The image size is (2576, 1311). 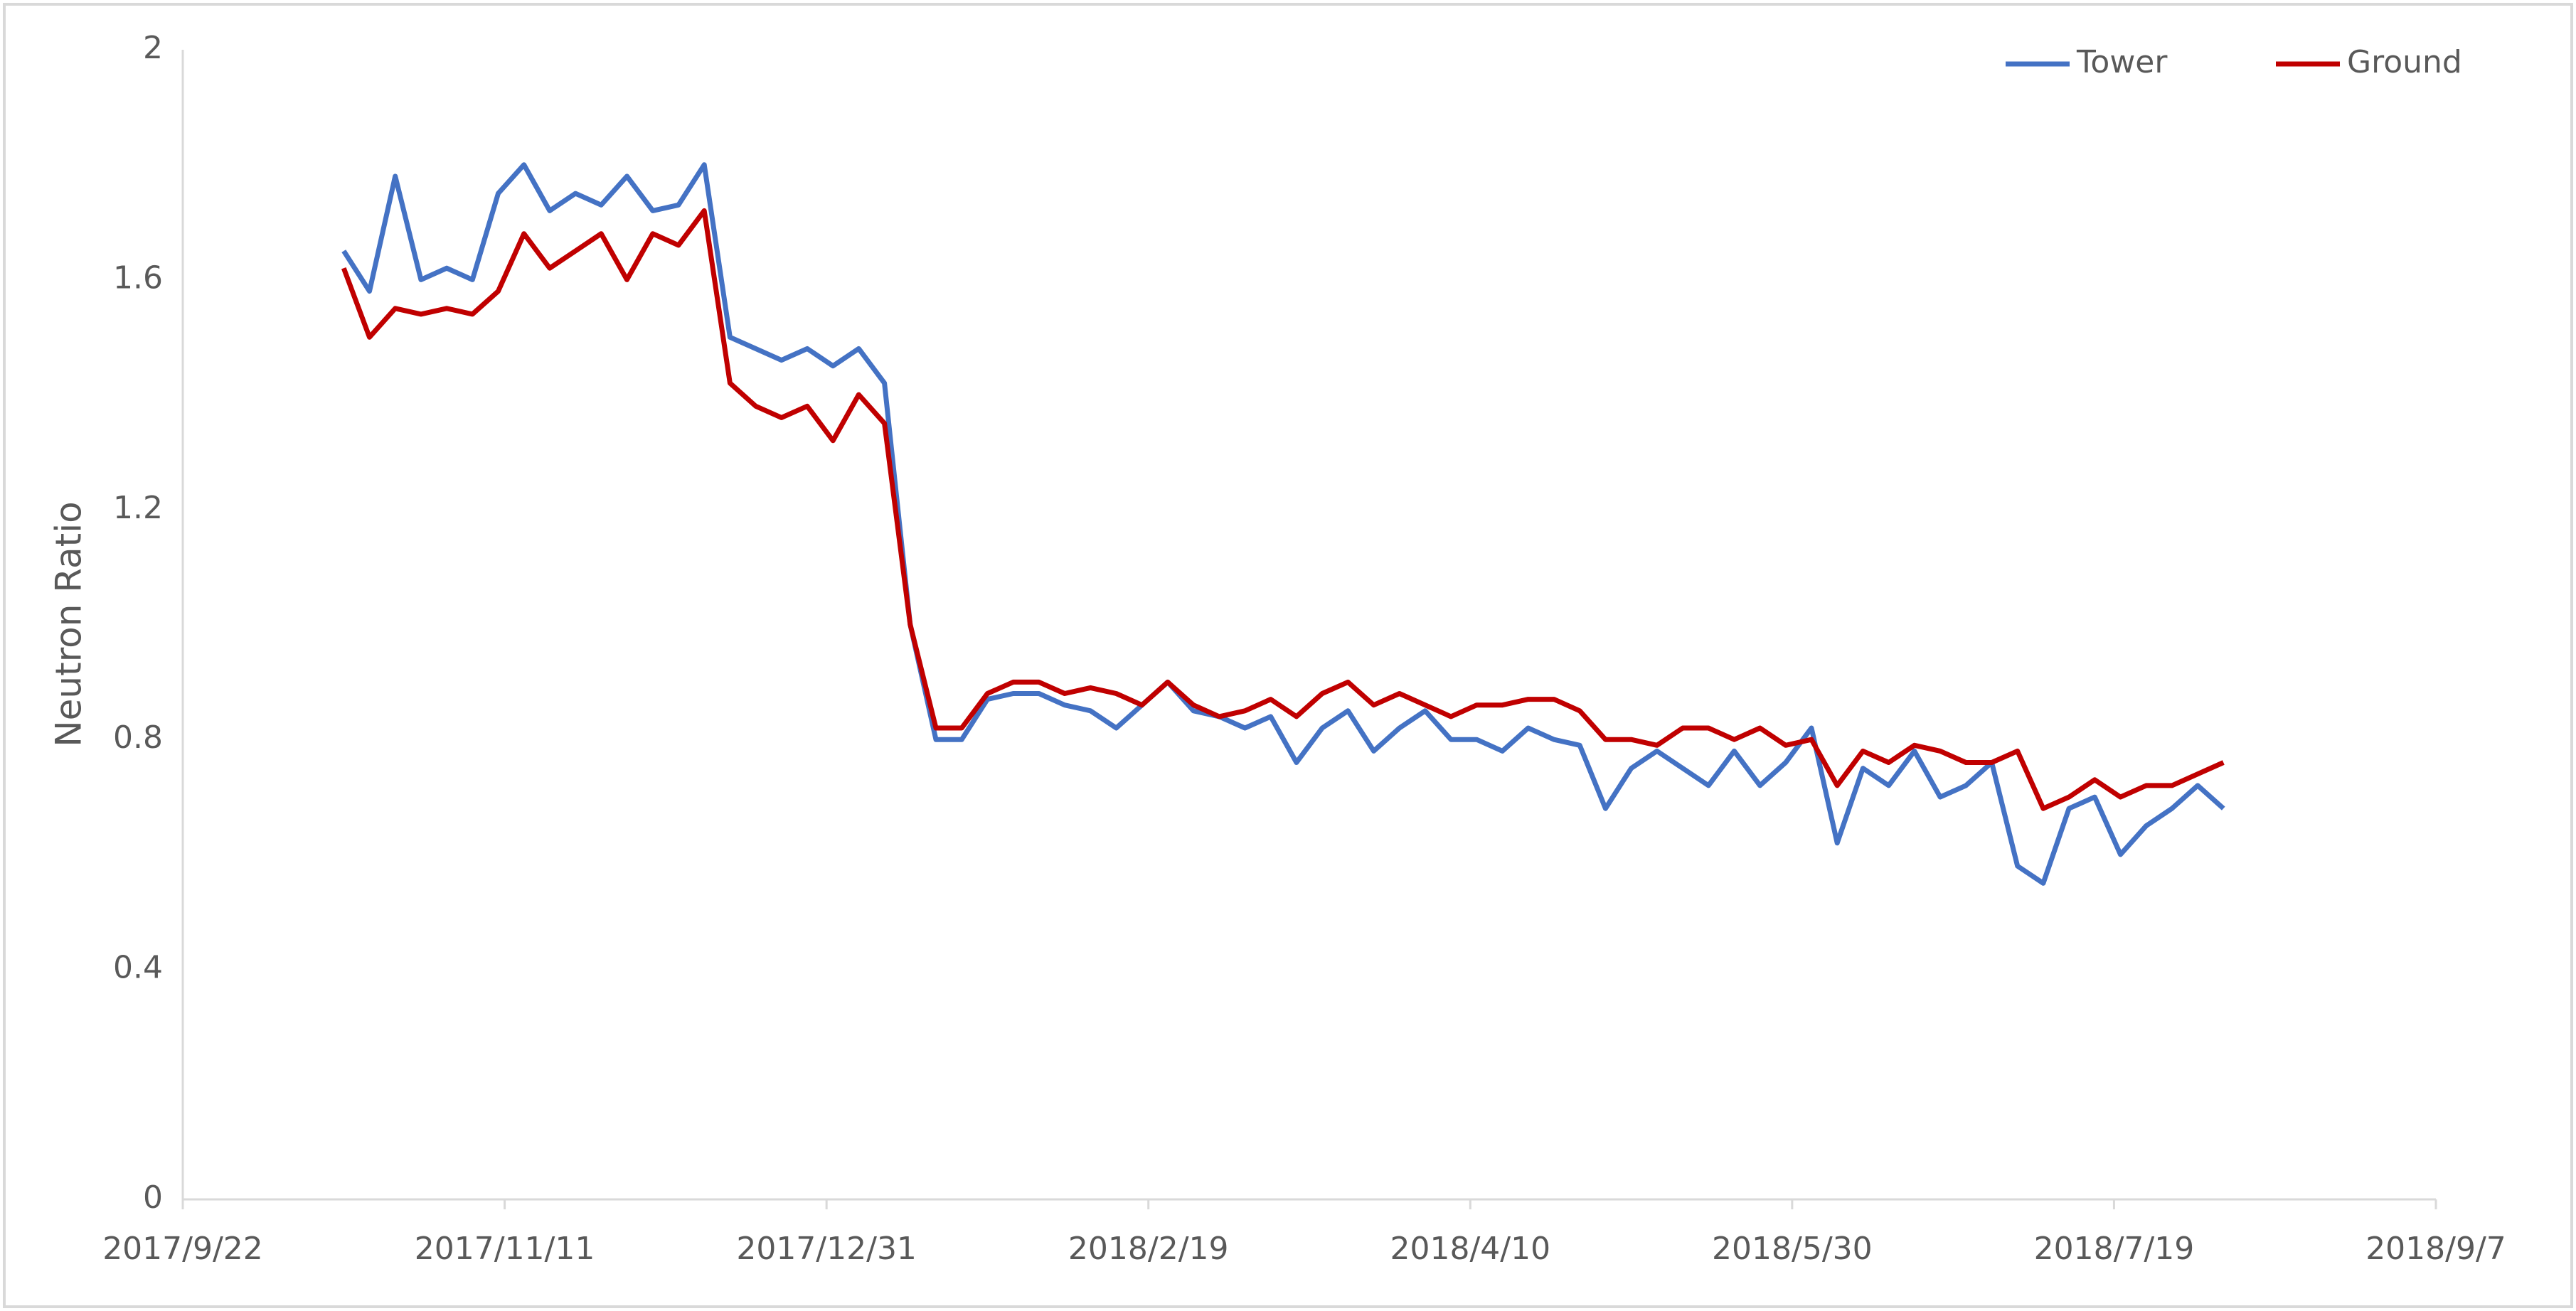 I want to click on x-tick-label: 2017/12/31, so click(x=826, y=1249).